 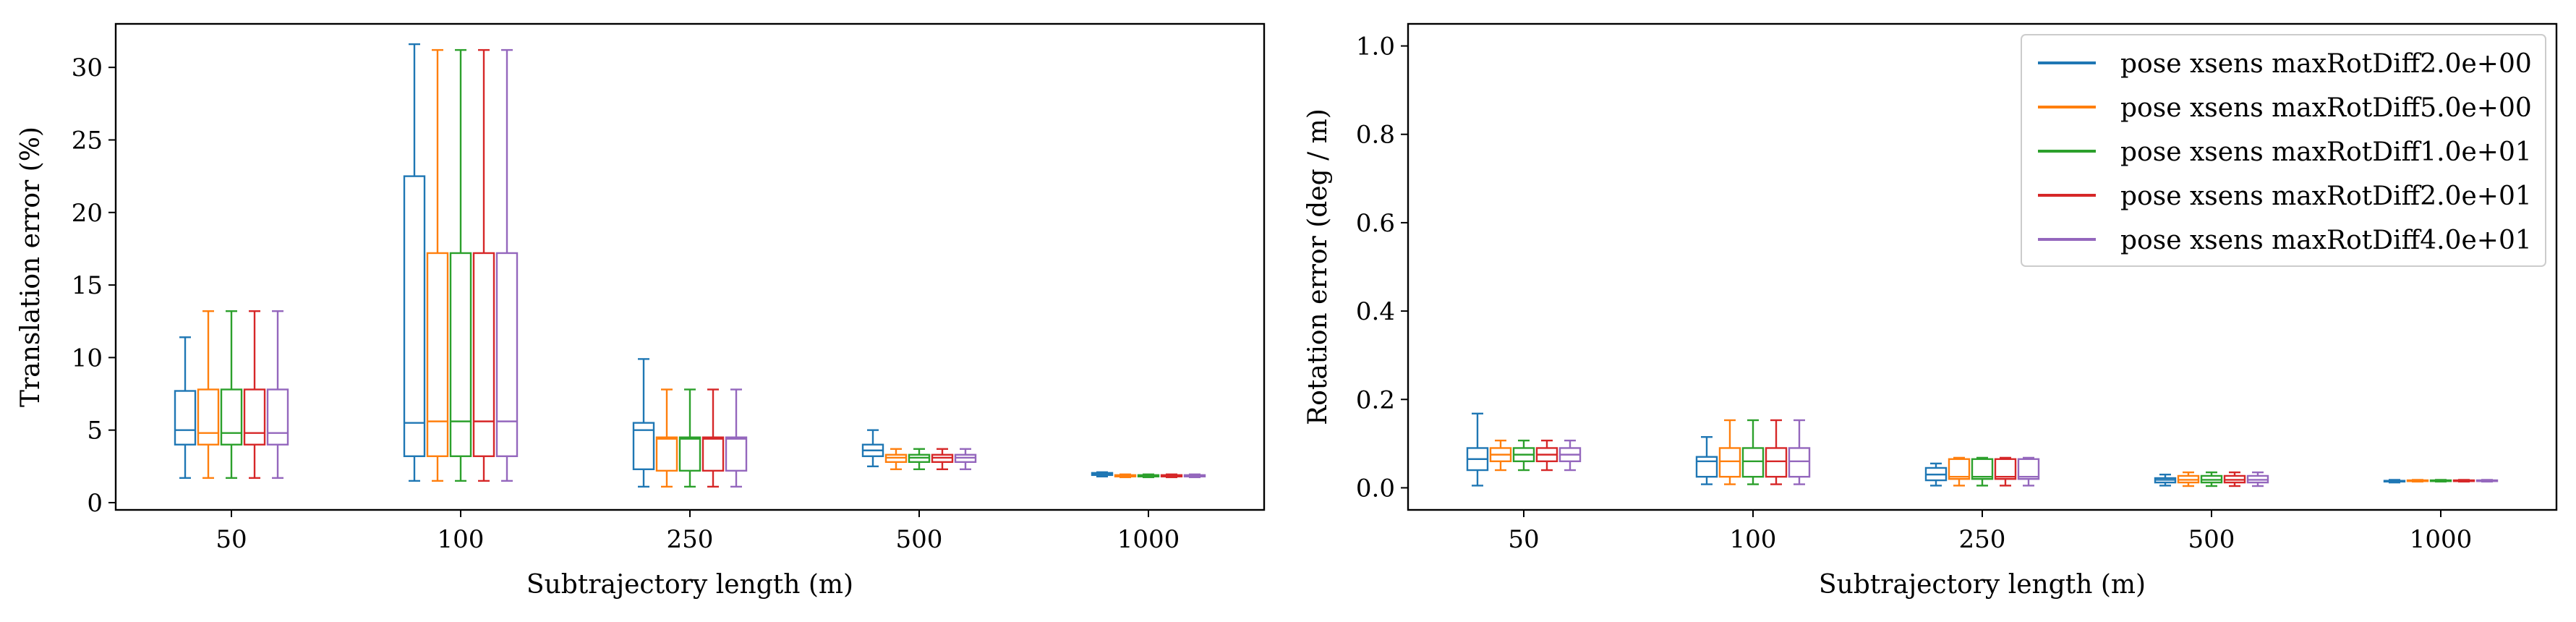 I want to click on y-tick-label: 1.0, so click(x=1375, y=47).